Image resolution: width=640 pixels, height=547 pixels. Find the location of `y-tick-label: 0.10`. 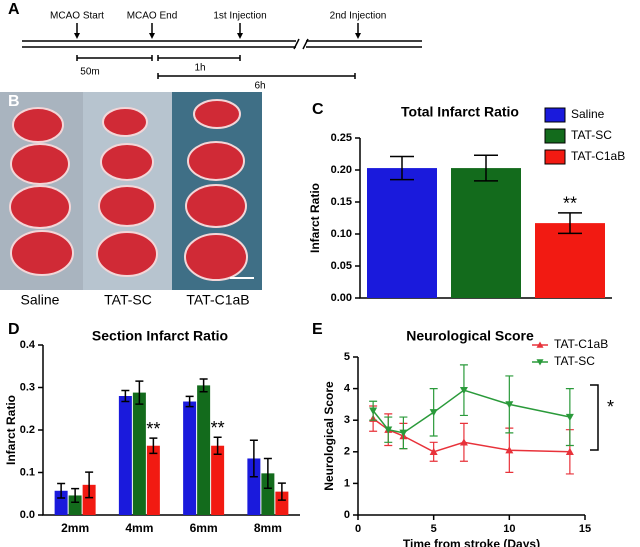

y-tick-label: 0.10 is located at coordinates (341, 234).